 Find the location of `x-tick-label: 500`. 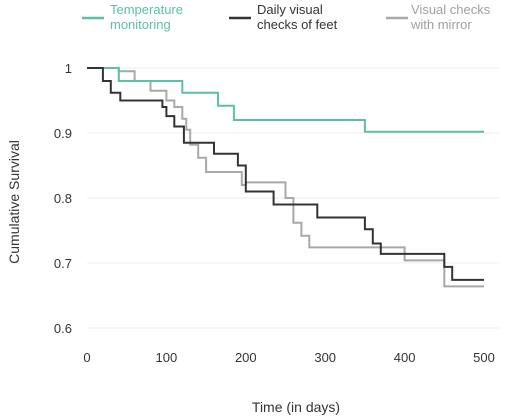

x-tick-label: 500 is located at coordinates (484, 357).